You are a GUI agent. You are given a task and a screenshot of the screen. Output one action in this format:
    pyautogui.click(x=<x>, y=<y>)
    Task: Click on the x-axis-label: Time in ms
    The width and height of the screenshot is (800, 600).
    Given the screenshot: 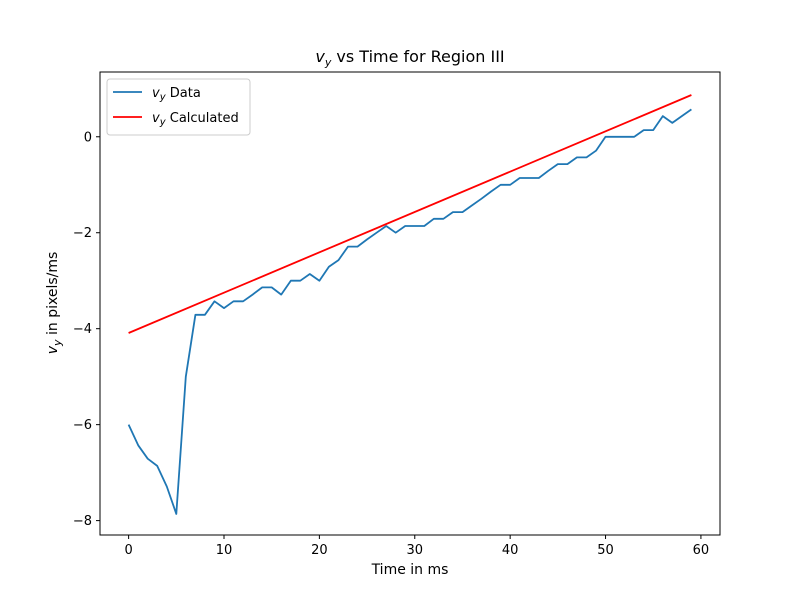 What is the action you would take?
    pyautogui.click(x=410, y=570)
    